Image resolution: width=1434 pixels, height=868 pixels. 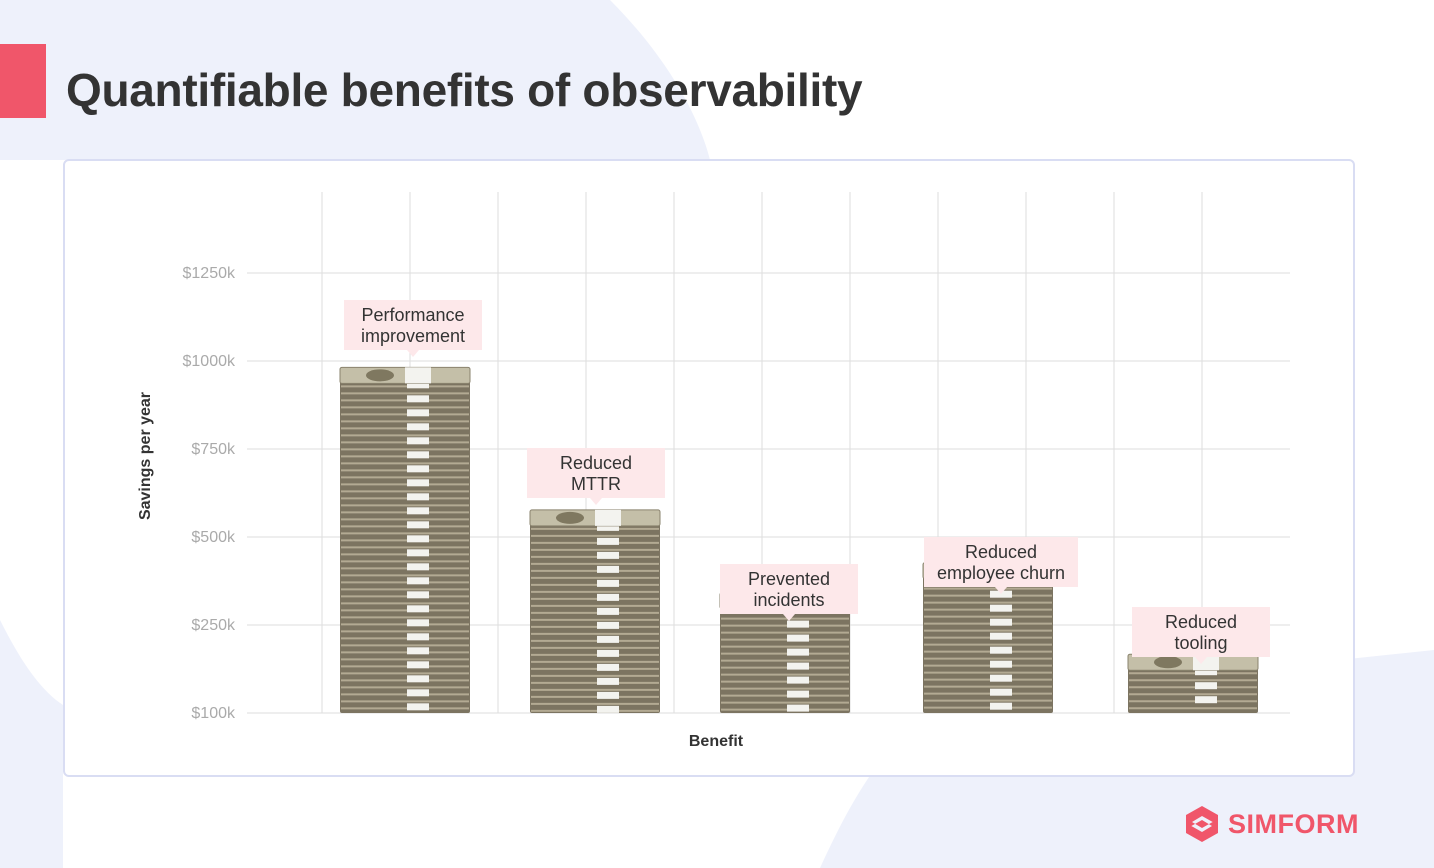 I want to click on background-blob-left, so click(x=31, y=744).